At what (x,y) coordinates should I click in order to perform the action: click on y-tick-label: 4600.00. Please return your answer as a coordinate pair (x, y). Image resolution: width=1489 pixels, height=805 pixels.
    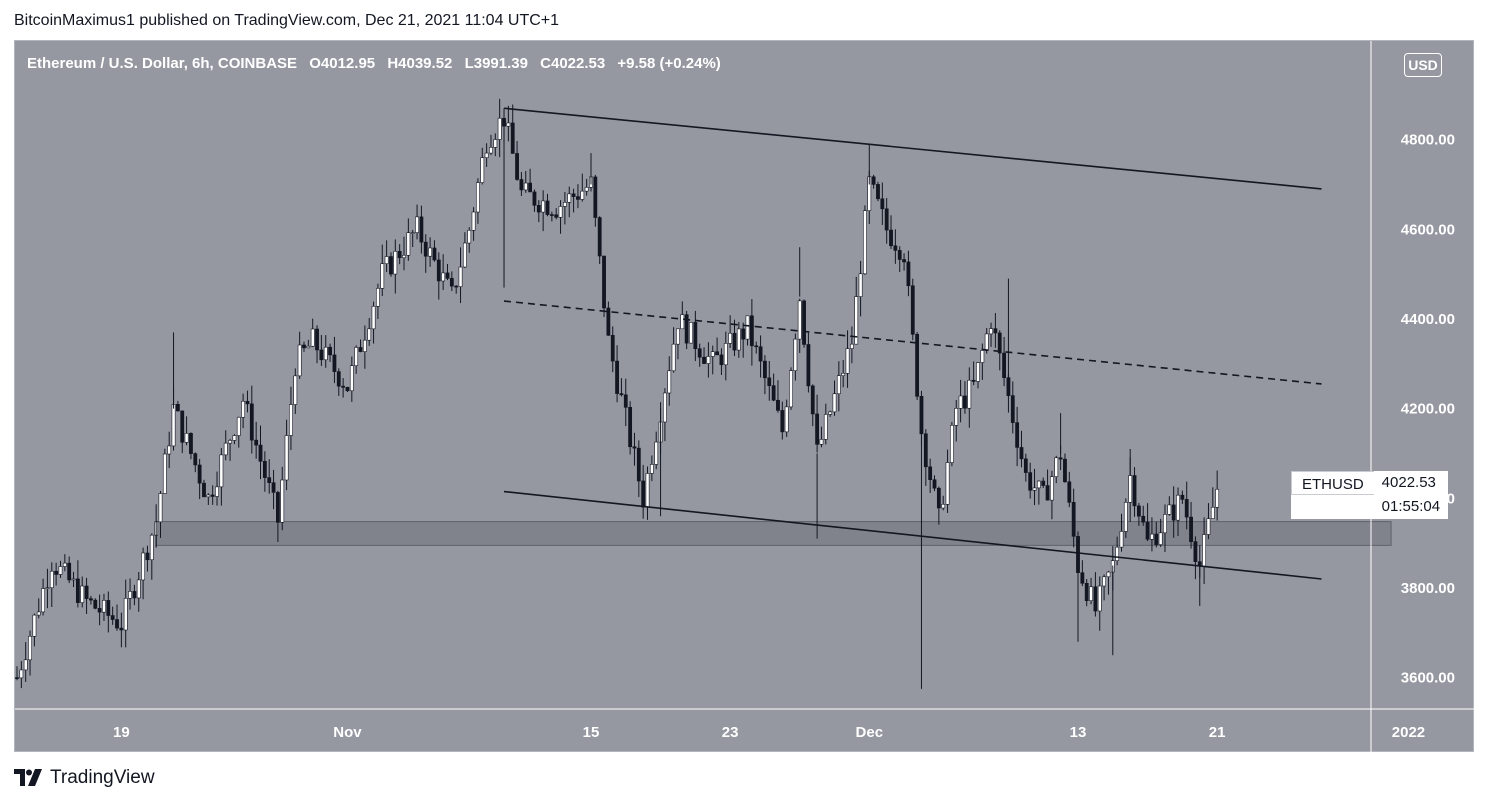
    Looking at the image, I should click on (1428, 229).